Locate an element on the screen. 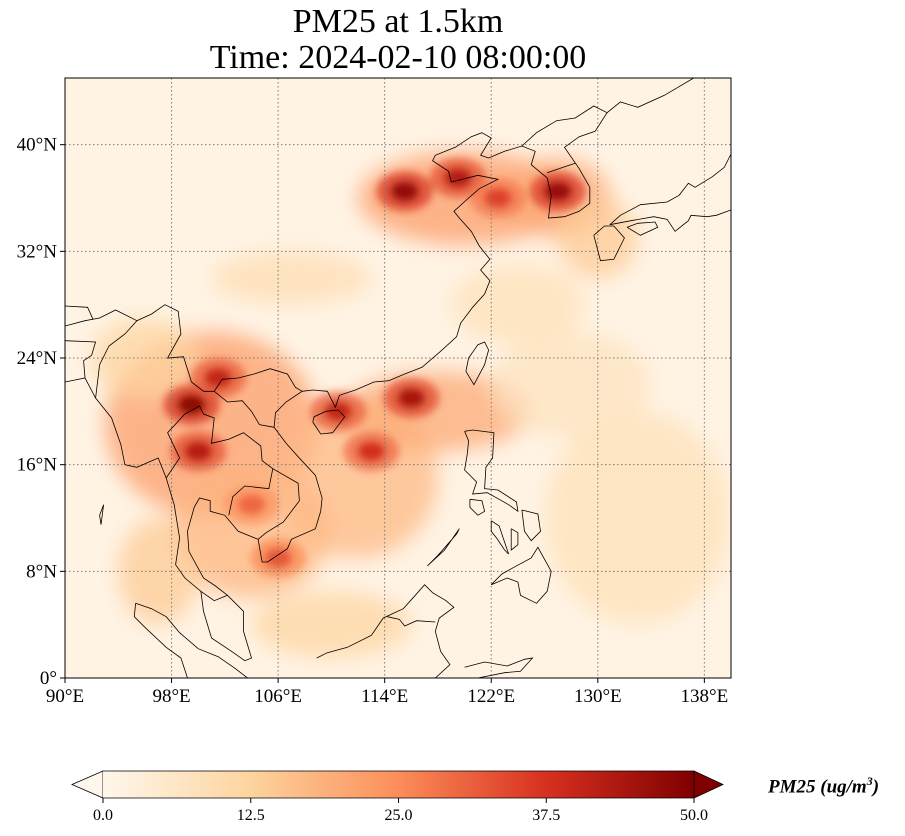  colorbar: 0.0 12.5 25.0 37.5 50.0 is located at coordinates (397, 797).